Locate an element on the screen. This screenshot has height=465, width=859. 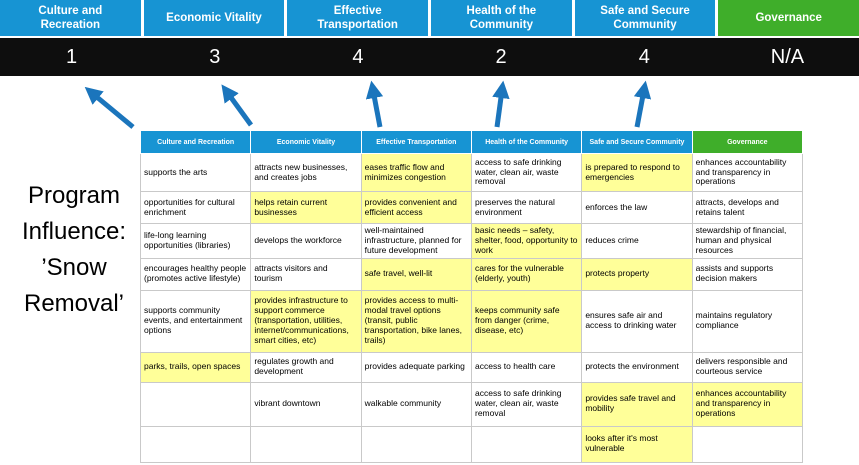
matrix-cell: protects the environment is located at coordinates (637, 367).